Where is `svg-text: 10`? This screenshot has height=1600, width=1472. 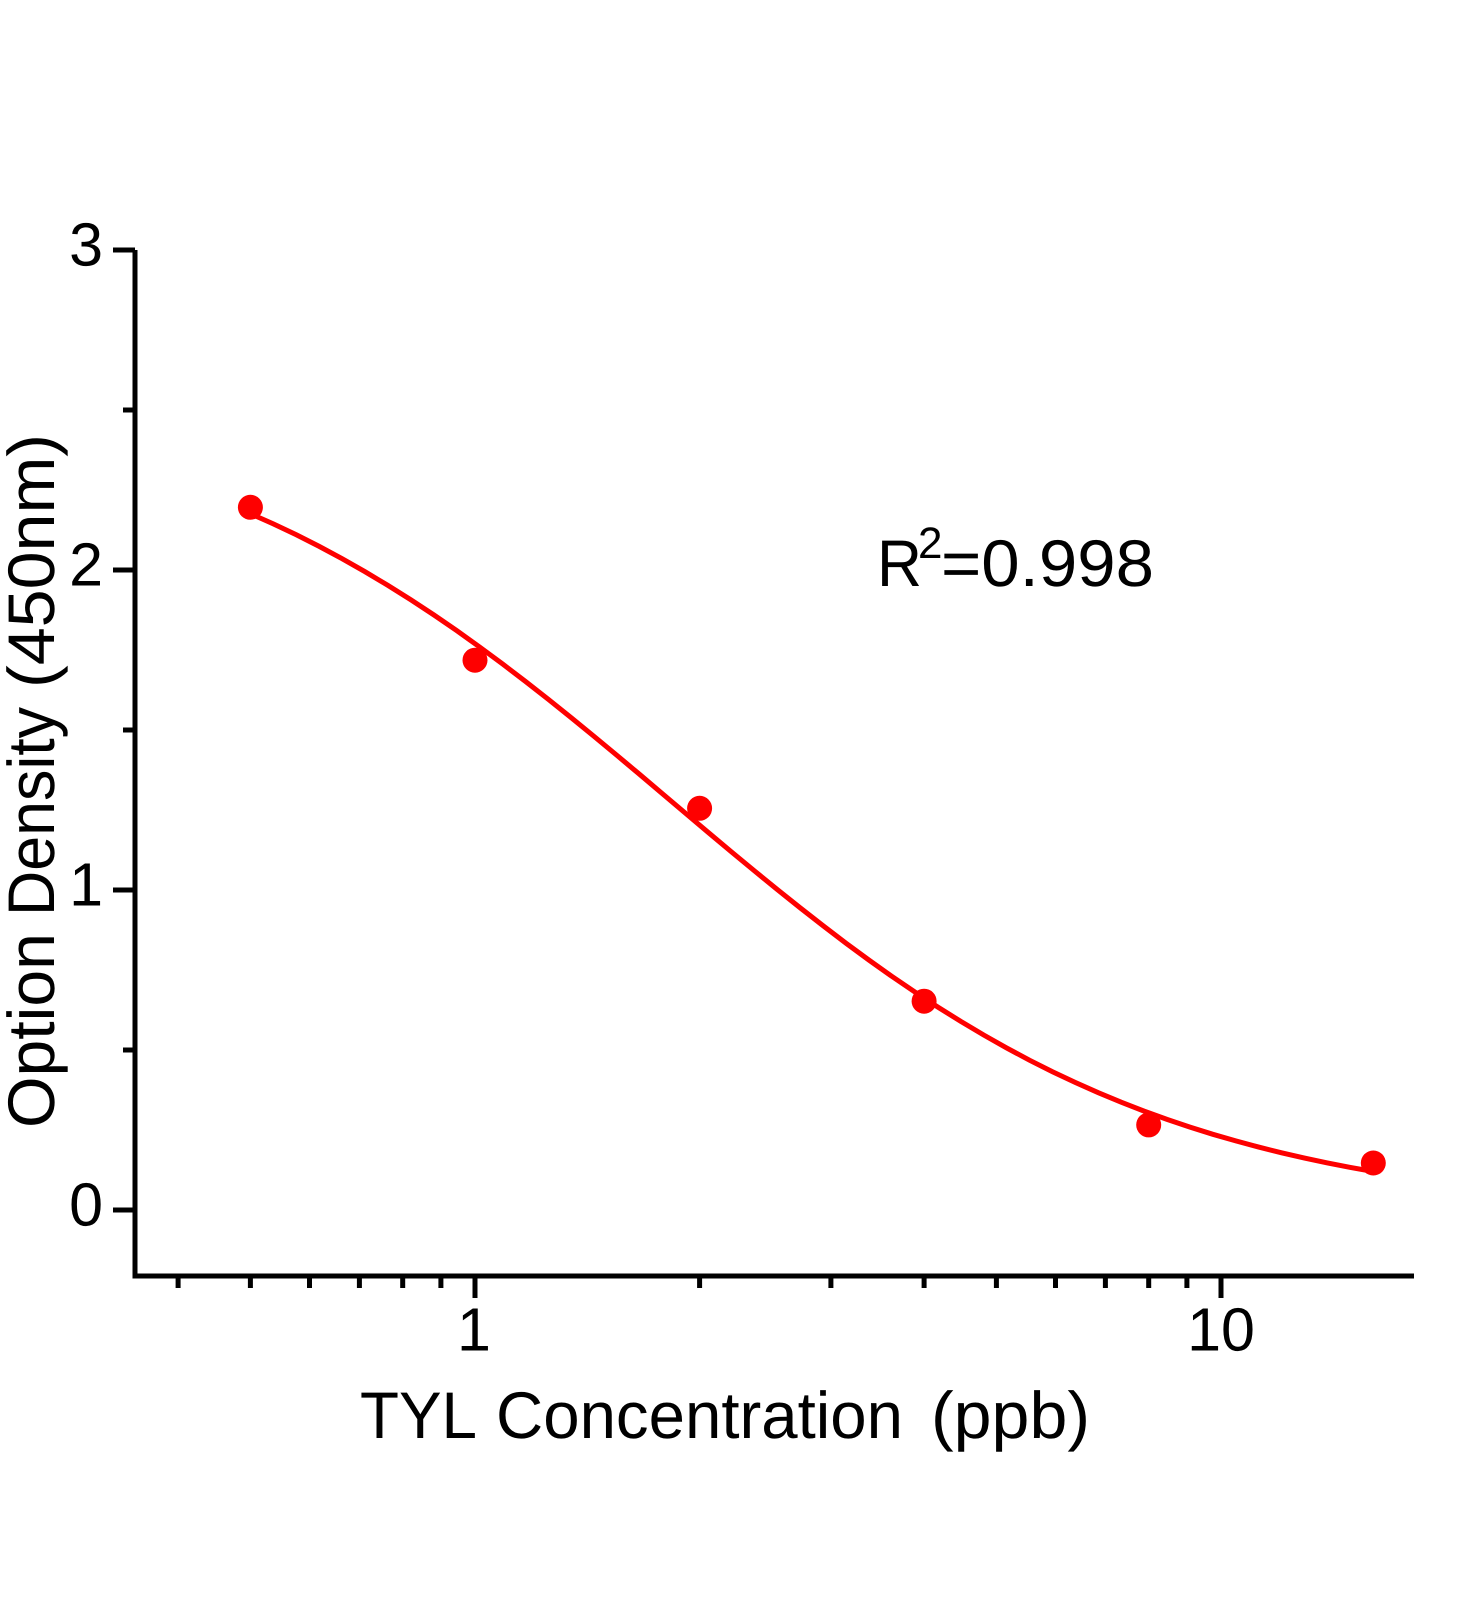 svg-text: 10 is located at coordinates (1221, 1330).